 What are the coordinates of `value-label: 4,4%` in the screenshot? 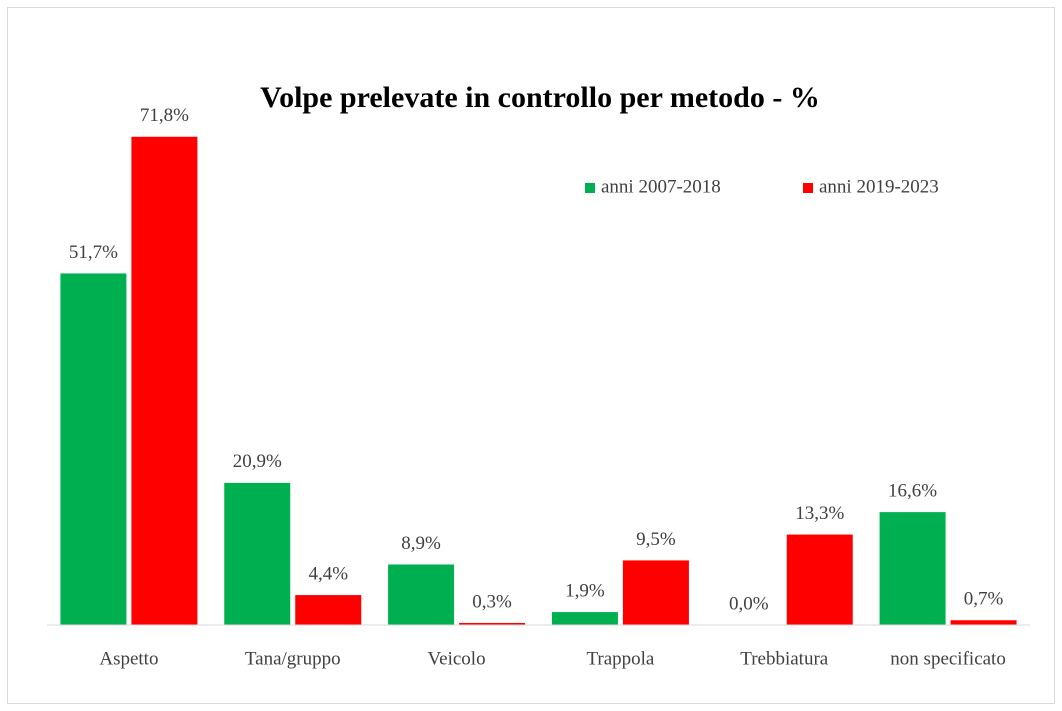 It's located at (328, 573).